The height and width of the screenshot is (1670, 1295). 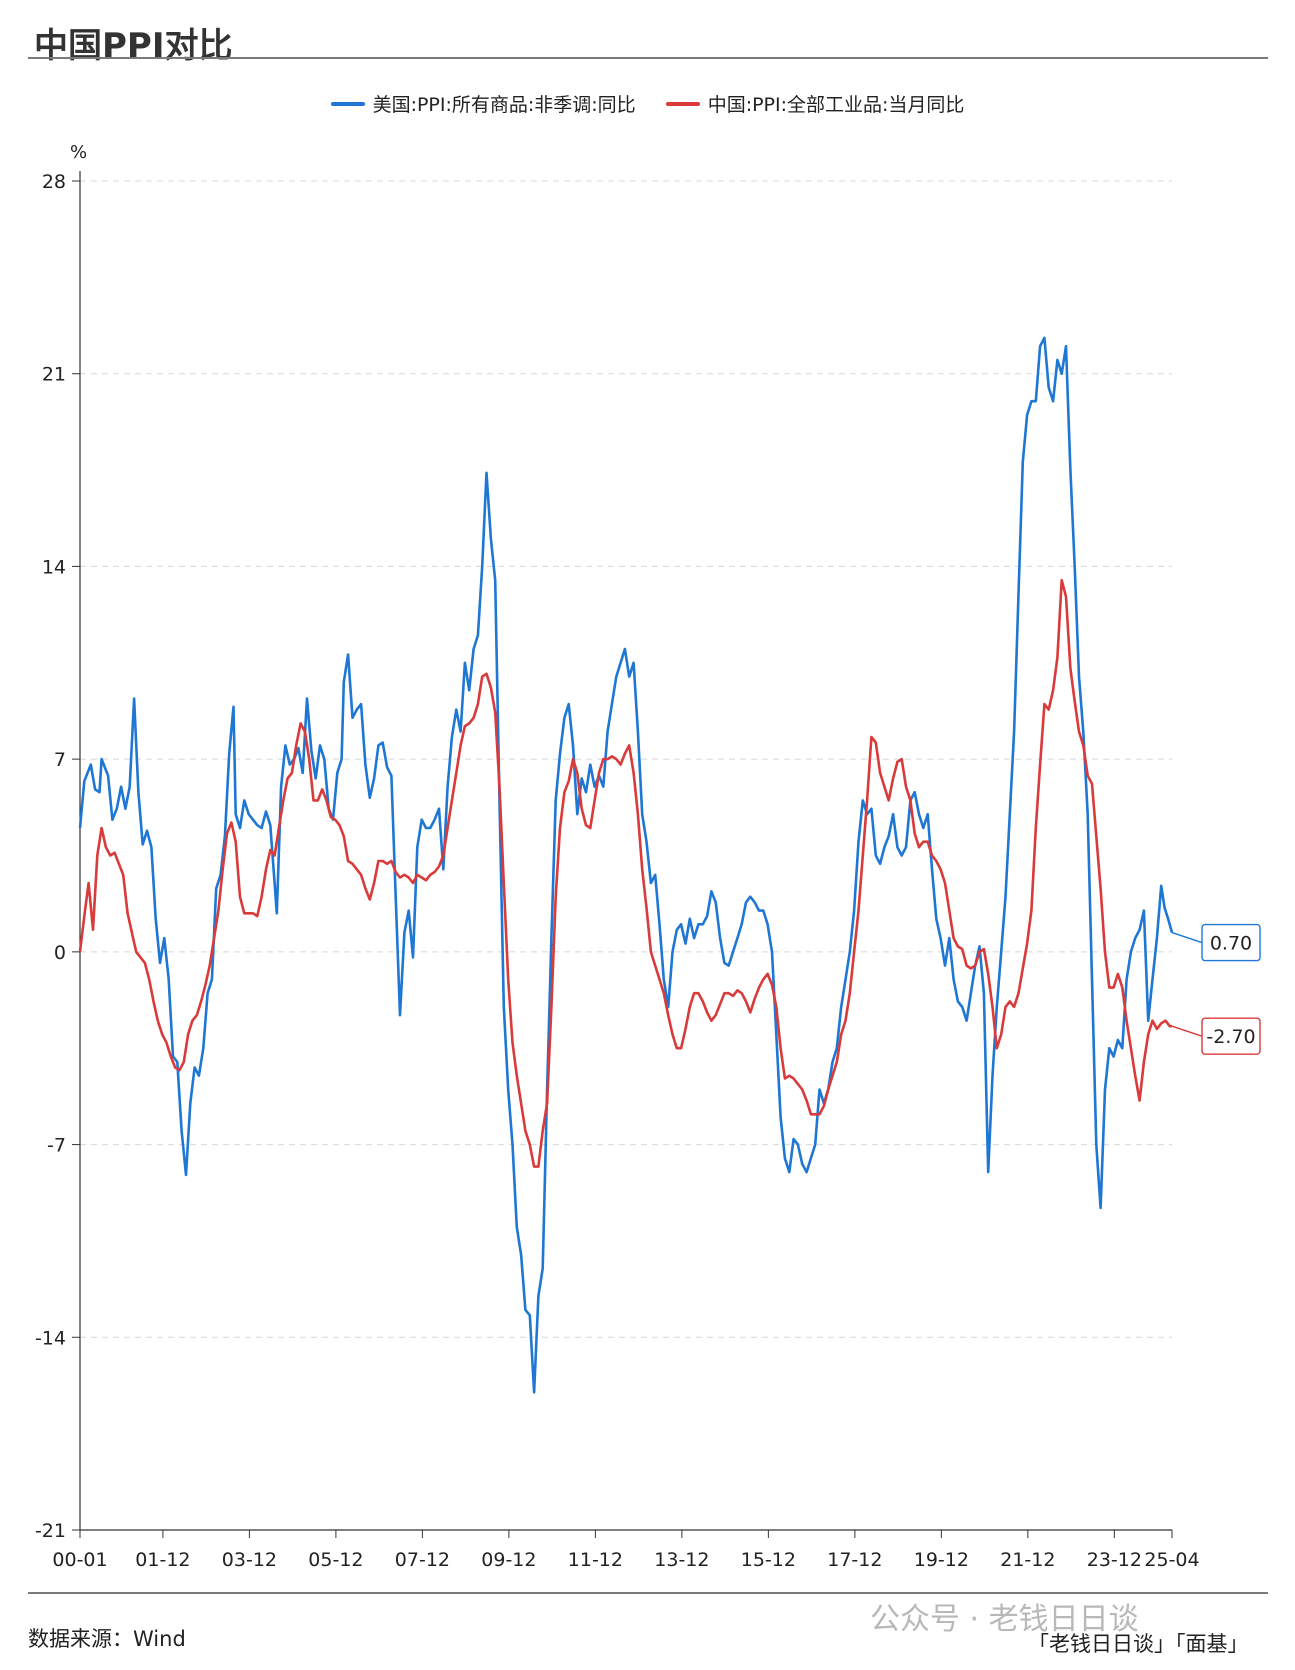 I want to click on x-tick-label: 25-04, so click(x=1171, y=1560).